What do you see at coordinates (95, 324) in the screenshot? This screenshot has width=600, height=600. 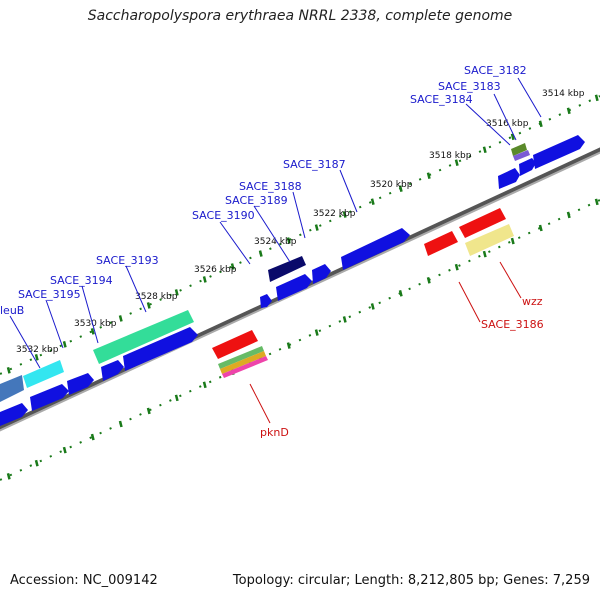 I see `tick-label: 3530 kbp` at bounding box center [95, 324].